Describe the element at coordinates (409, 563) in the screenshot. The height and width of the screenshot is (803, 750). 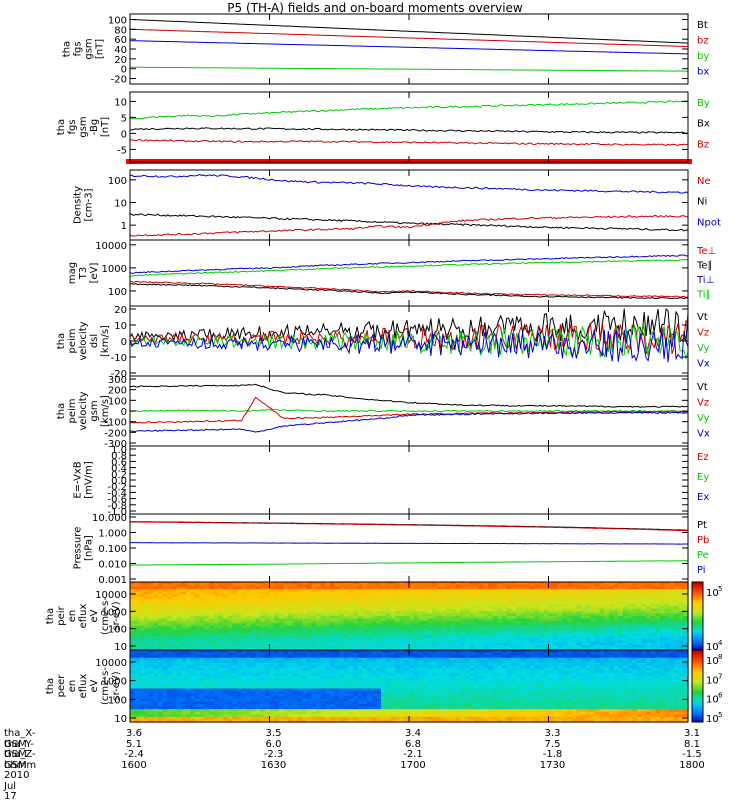
I see `series-line-Pe` at that location.